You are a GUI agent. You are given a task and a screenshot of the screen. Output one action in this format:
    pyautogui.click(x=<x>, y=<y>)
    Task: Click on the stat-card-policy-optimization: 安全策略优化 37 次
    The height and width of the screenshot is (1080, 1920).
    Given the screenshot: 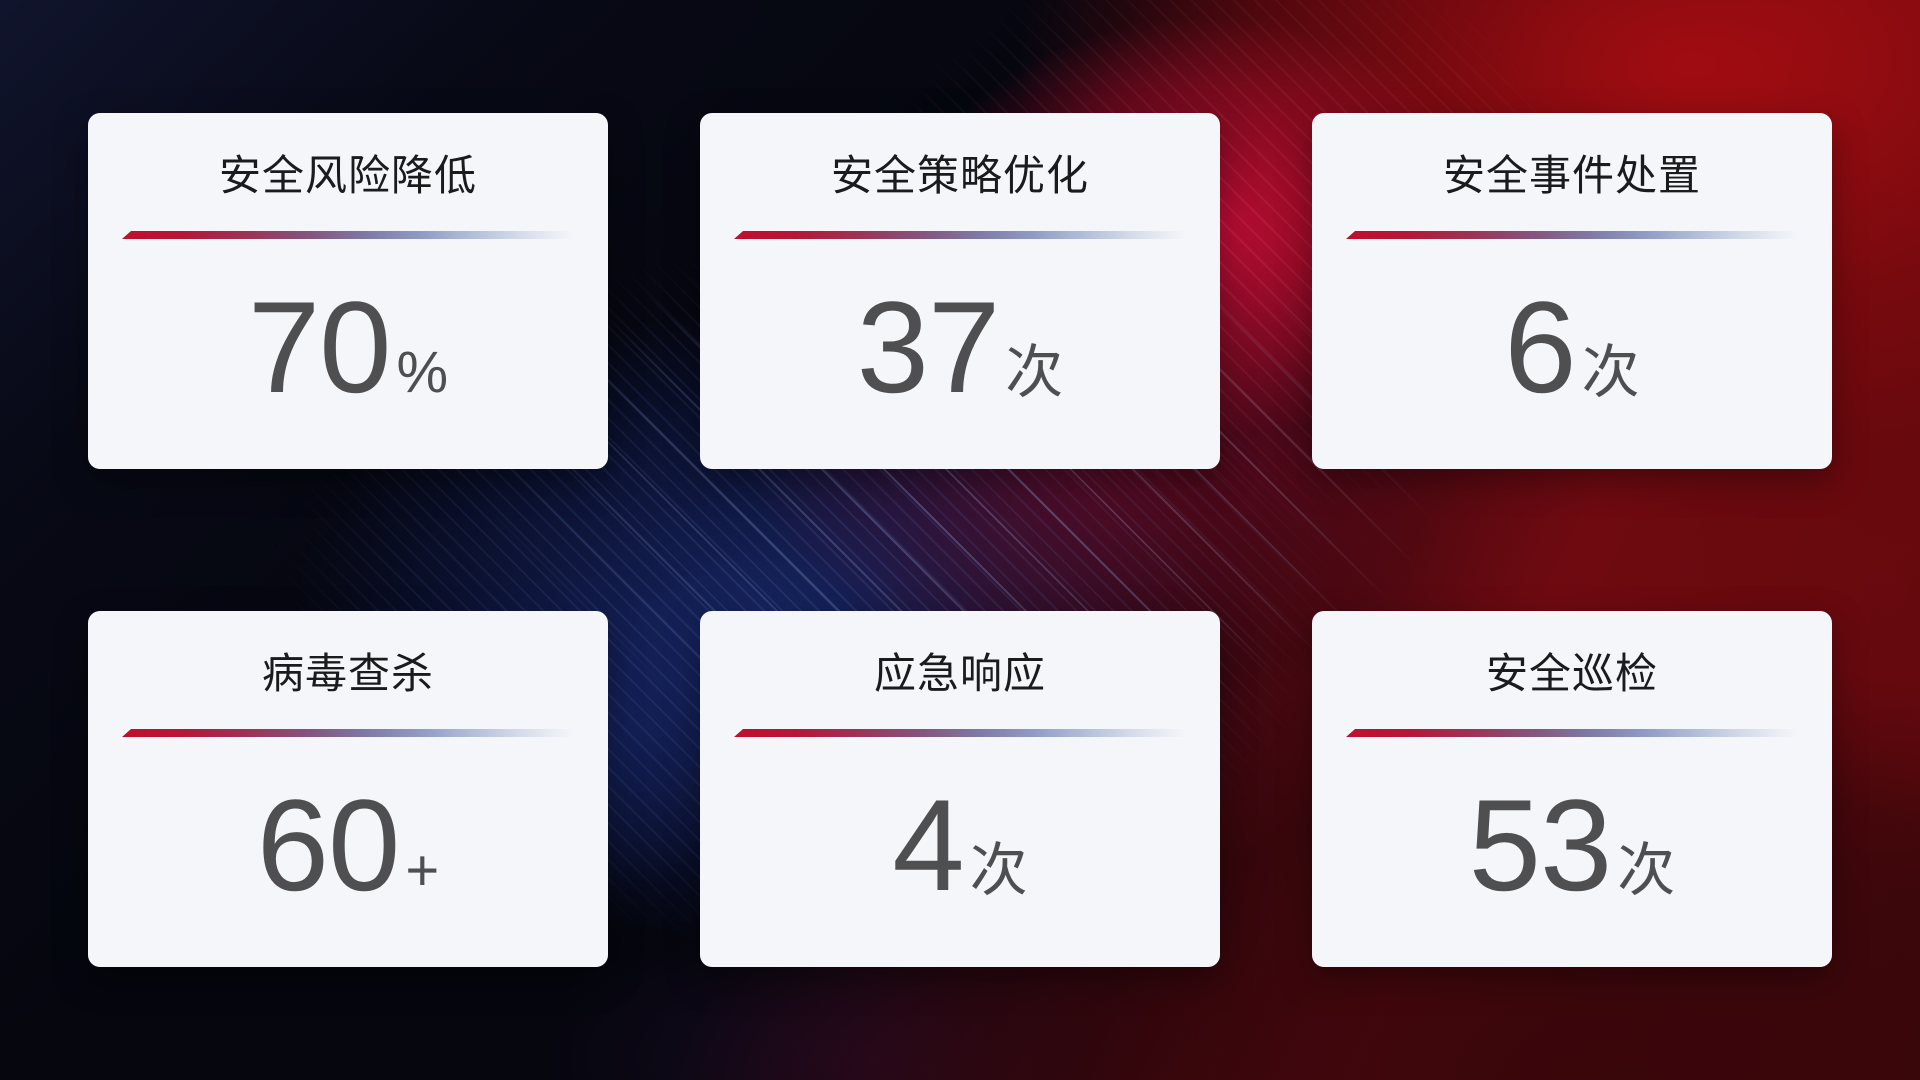 What is the action you would take?
    pyautogui.click(x=960, y=291)
    